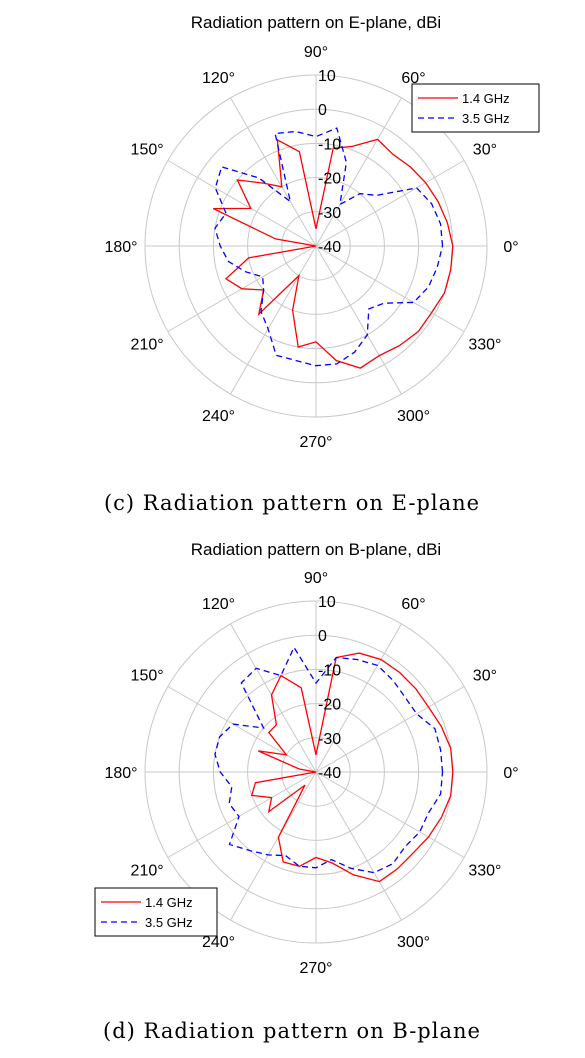 The image size is (585, 1058). What do you see at coordinates (292, 503) in the screenshot?
I see `e-plane-caption: (c) Radiation pattern on E-plane` at bounding box center [292, 503].